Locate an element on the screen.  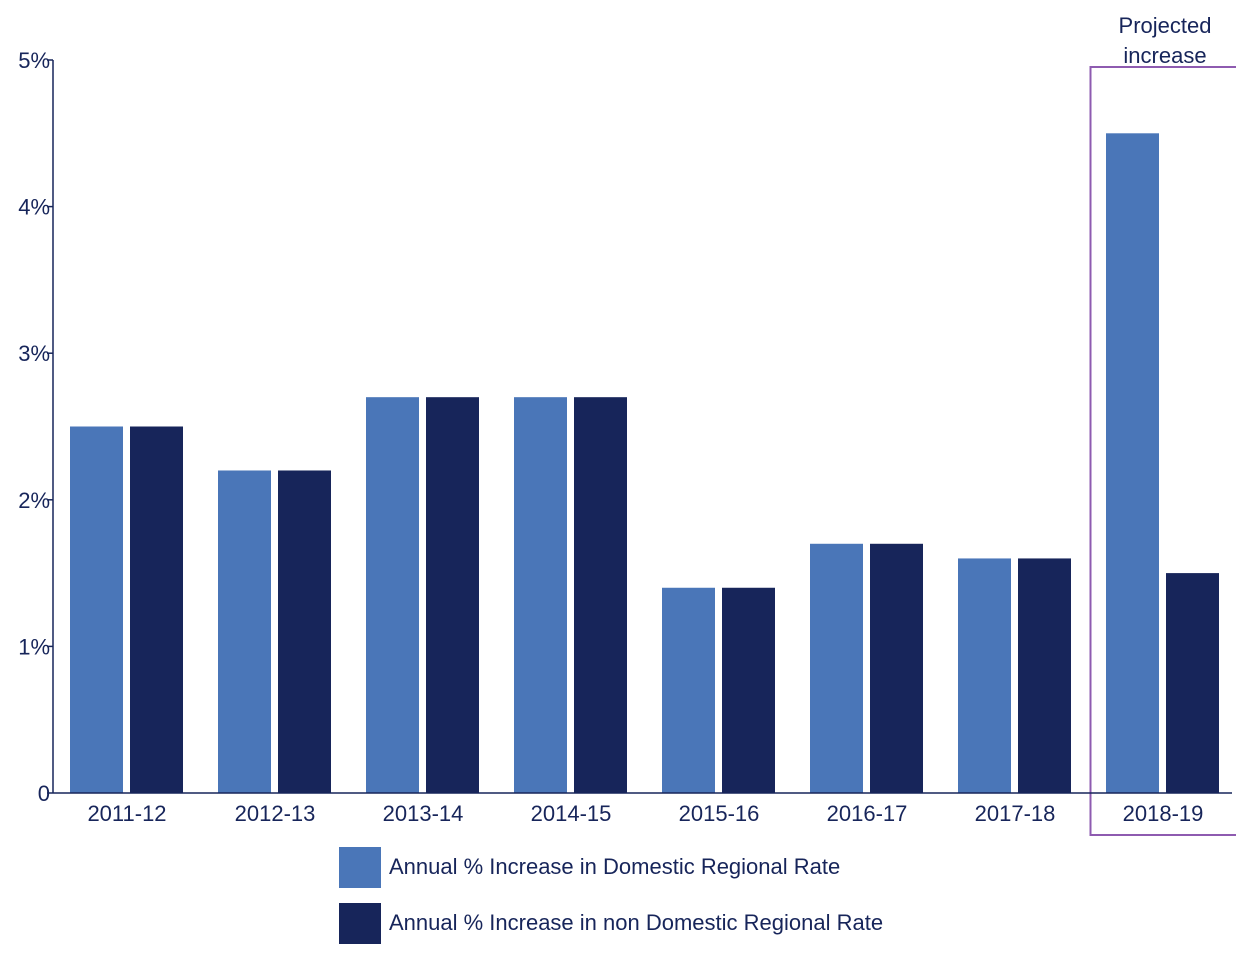
x-tick-label: 2018-19 is located at coordinates (1163, 813).